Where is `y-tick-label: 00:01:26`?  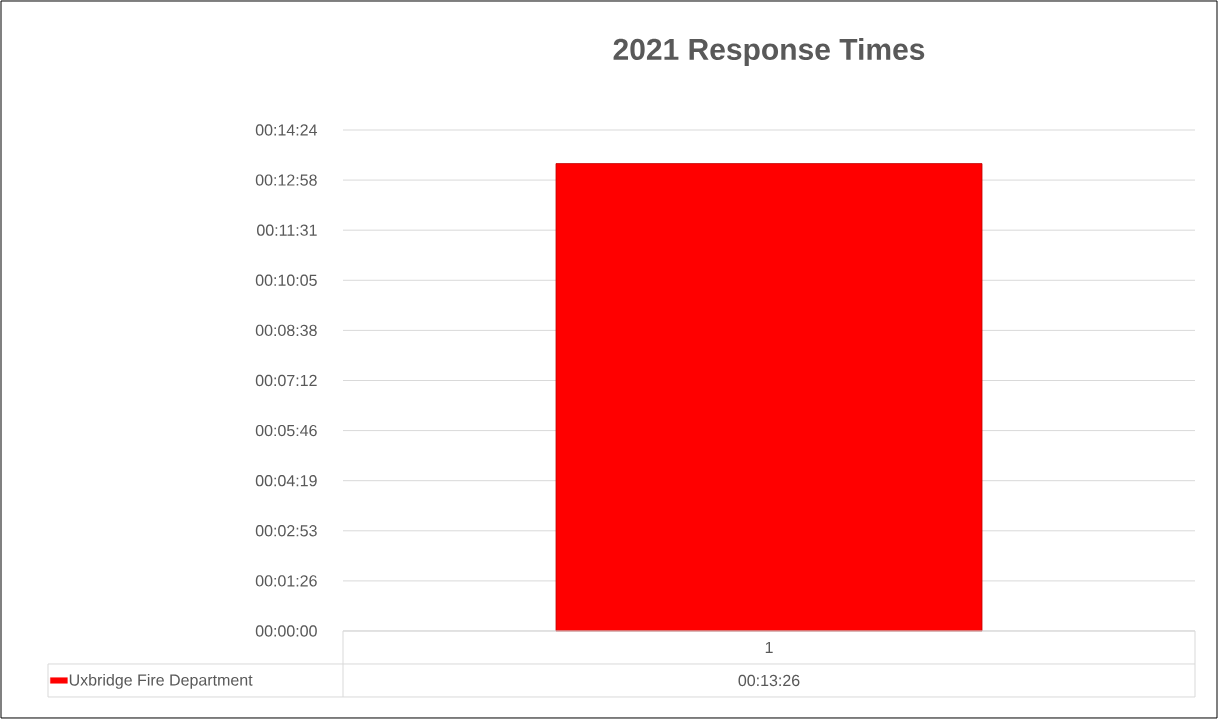 y-tick-label: 00:01:26 is located at coordinates (286, 581).